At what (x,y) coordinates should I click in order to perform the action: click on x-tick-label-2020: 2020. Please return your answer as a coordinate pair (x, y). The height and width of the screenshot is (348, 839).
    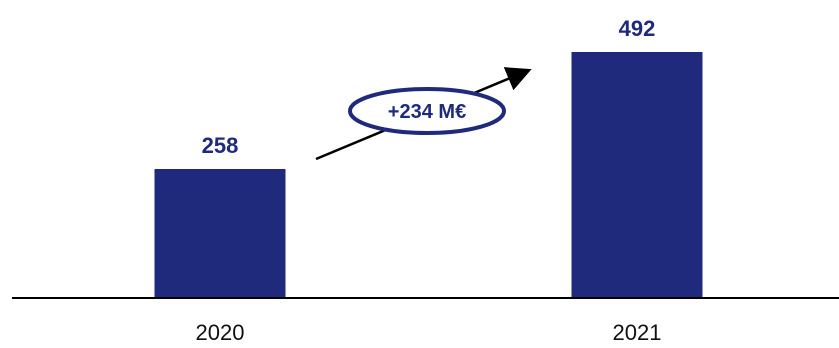
    Looking at the image, I should click on (220, 332).